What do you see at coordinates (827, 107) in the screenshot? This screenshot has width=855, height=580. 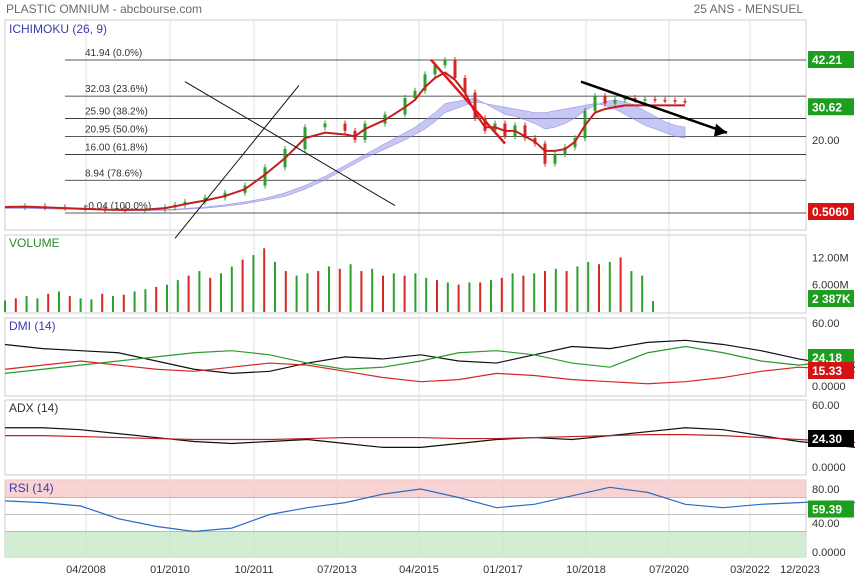 I see `value-badge-label: 30.62` at bounding box center [827, 107].